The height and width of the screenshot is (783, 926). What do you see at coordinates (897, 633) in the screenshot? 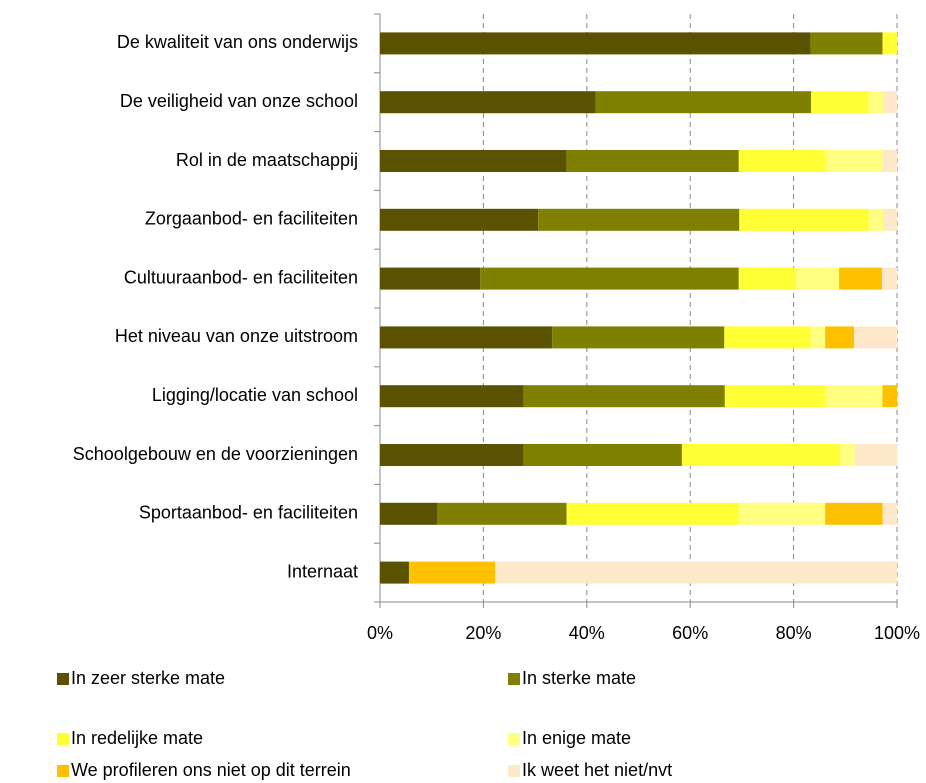
I see `x-tick-label: 100%` at bounding box center [897, 633].